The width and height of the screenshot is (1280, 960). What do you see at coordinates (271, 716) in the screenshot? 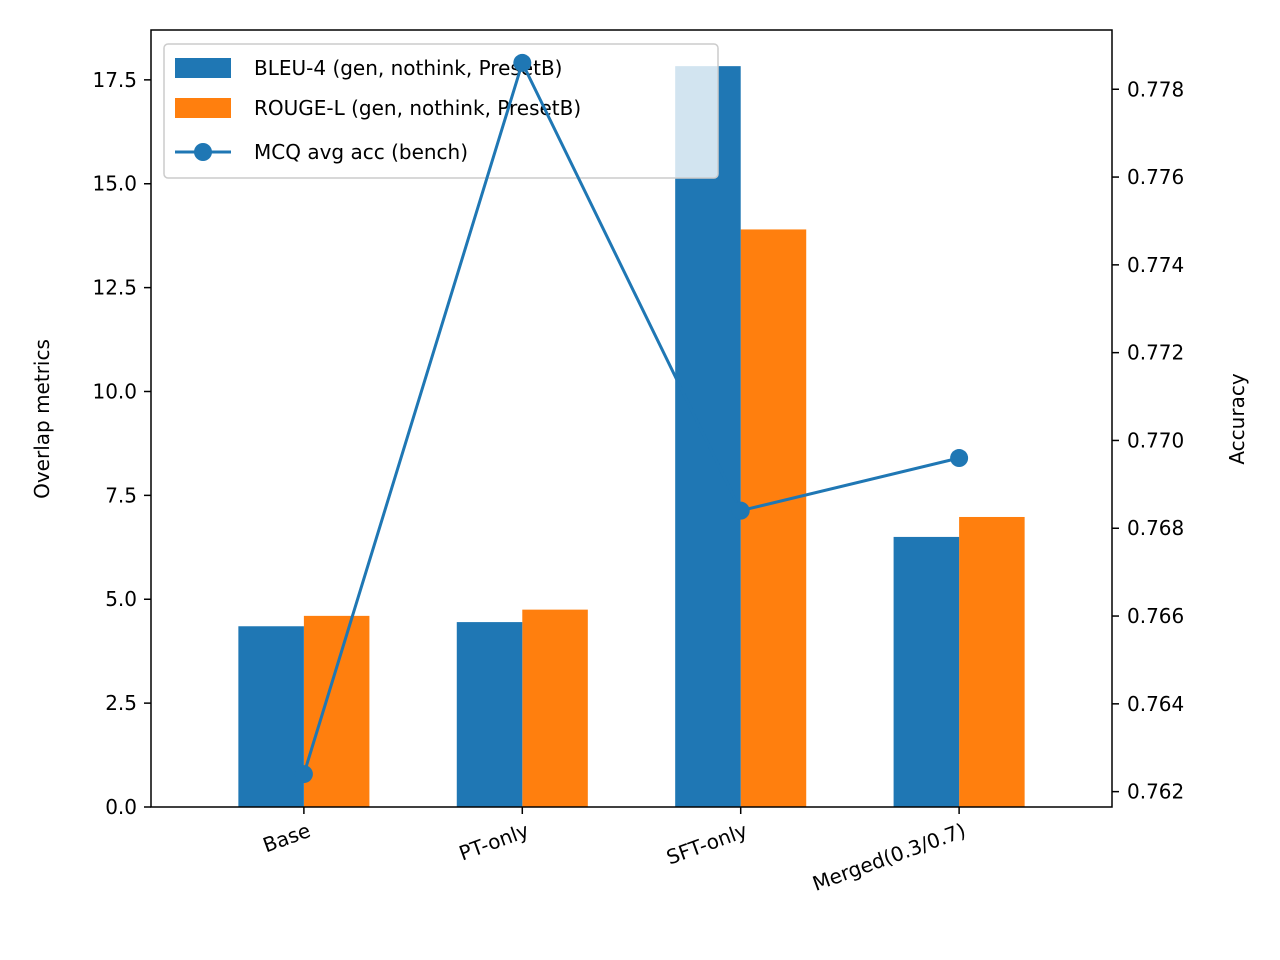
I see `bar-bleu-base` at bounding box center [271, 716].